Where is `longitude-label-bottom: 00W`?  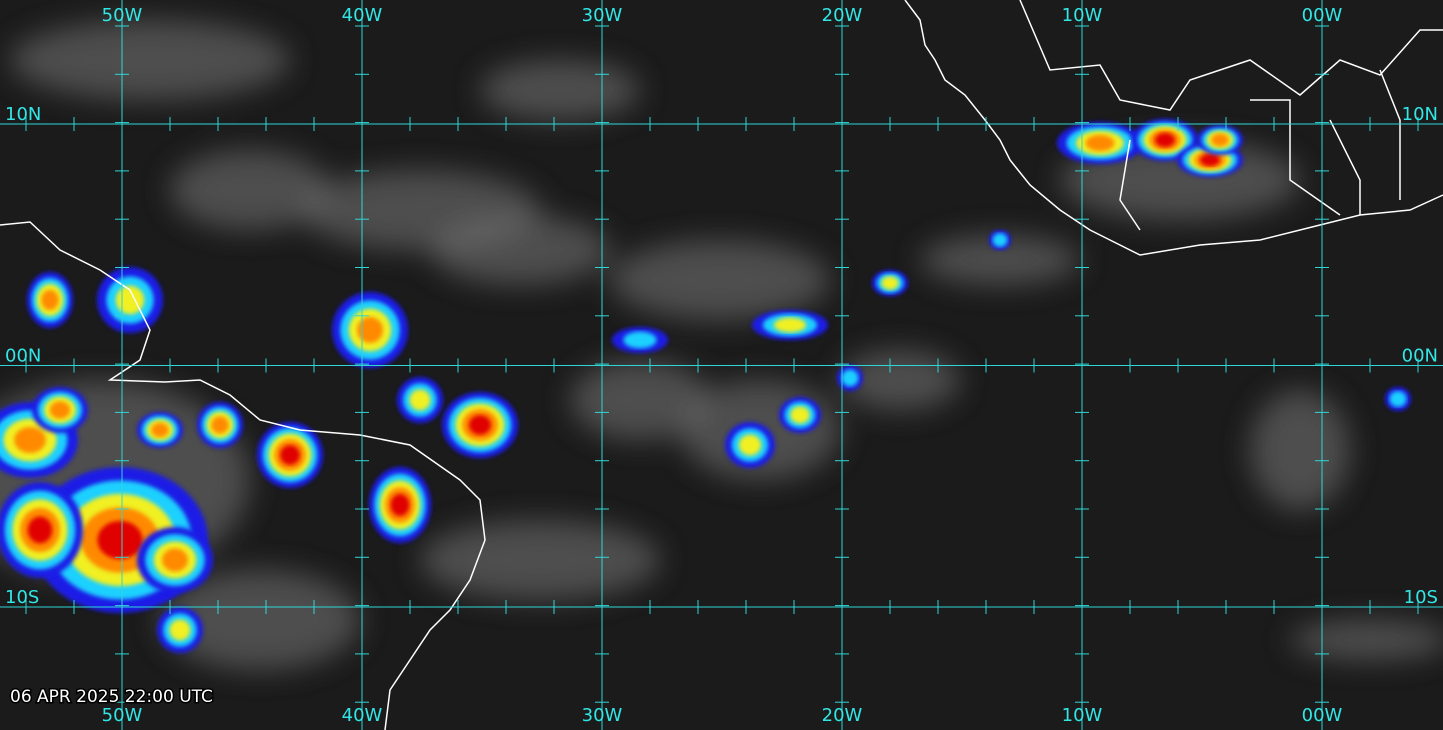 longitude-label-bottom: 00W is located at coordinates (1322, 715).